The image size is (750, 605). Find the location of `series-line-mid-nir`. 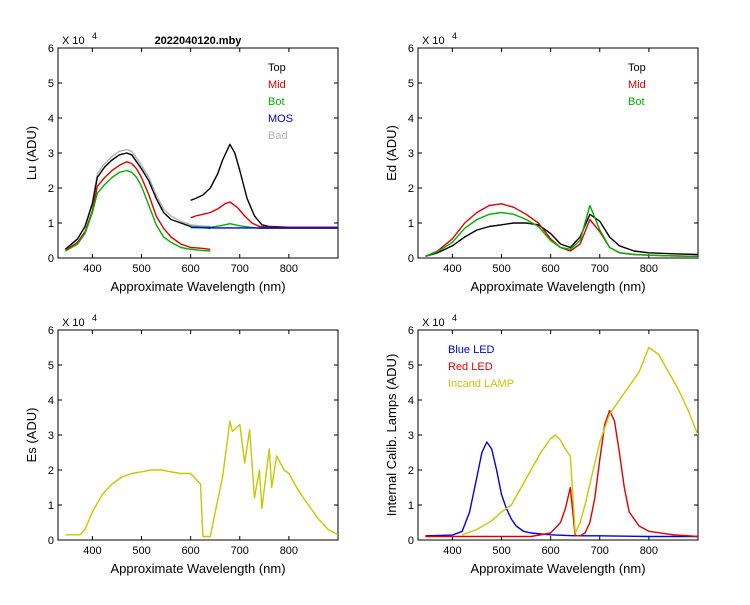

series-line-mid-nir is located at coordinates (264, 214).